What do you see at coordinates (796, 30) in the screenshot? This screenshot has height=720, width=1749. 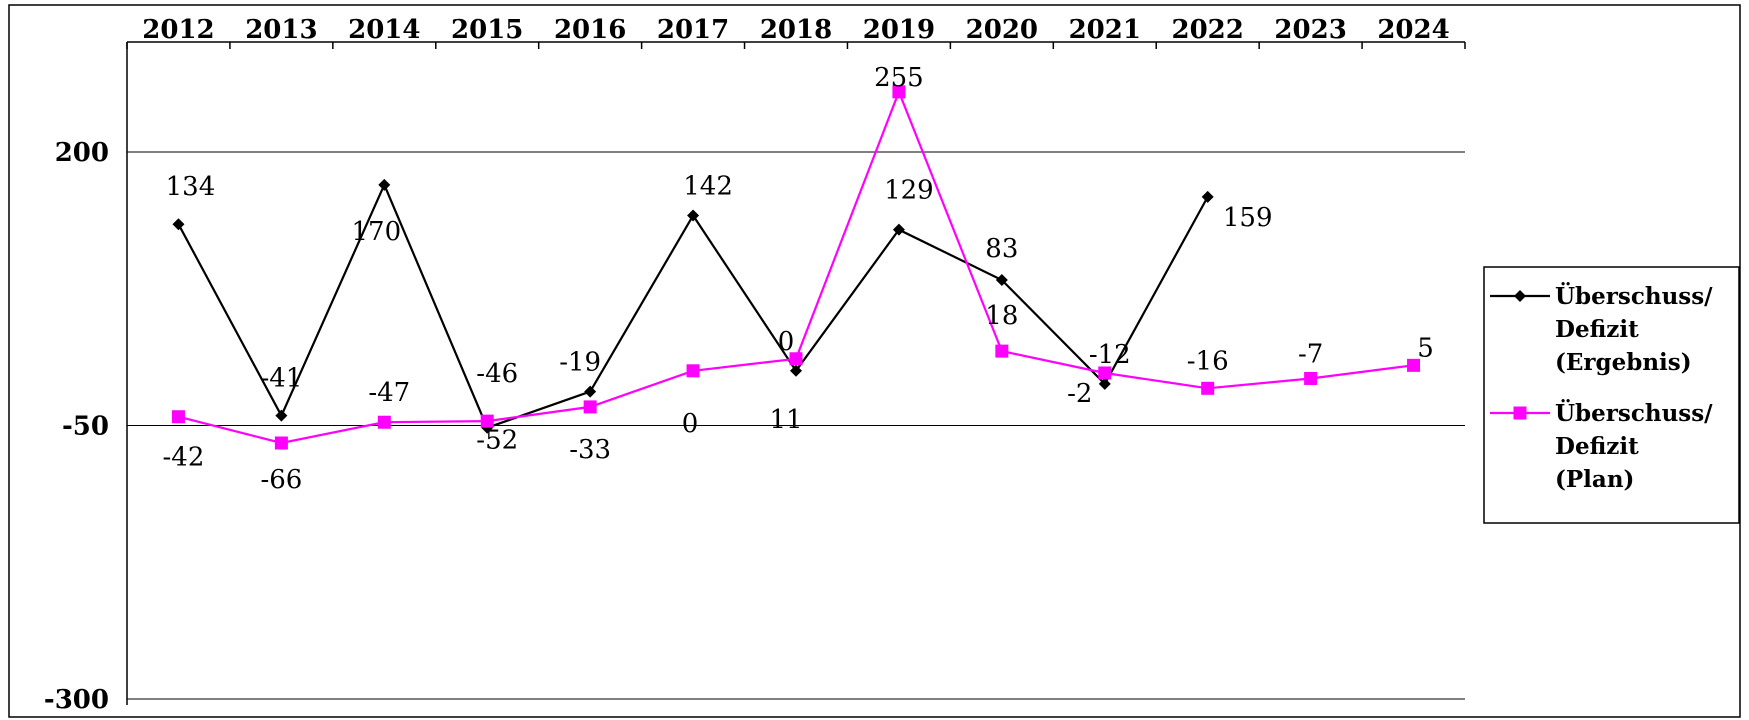 I see `x-tick-label: 2018` at bounding box center [796, 30].